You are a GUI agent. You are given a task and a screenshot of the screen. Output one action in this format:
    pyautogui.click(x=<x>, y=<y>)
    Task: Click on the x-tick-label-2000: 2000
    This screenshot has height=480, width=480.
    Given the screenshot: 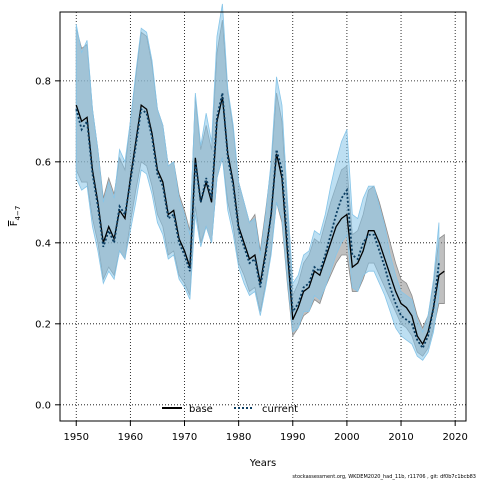 What is the action you would take?
    pyautogui.click(x=346, y=437)
    